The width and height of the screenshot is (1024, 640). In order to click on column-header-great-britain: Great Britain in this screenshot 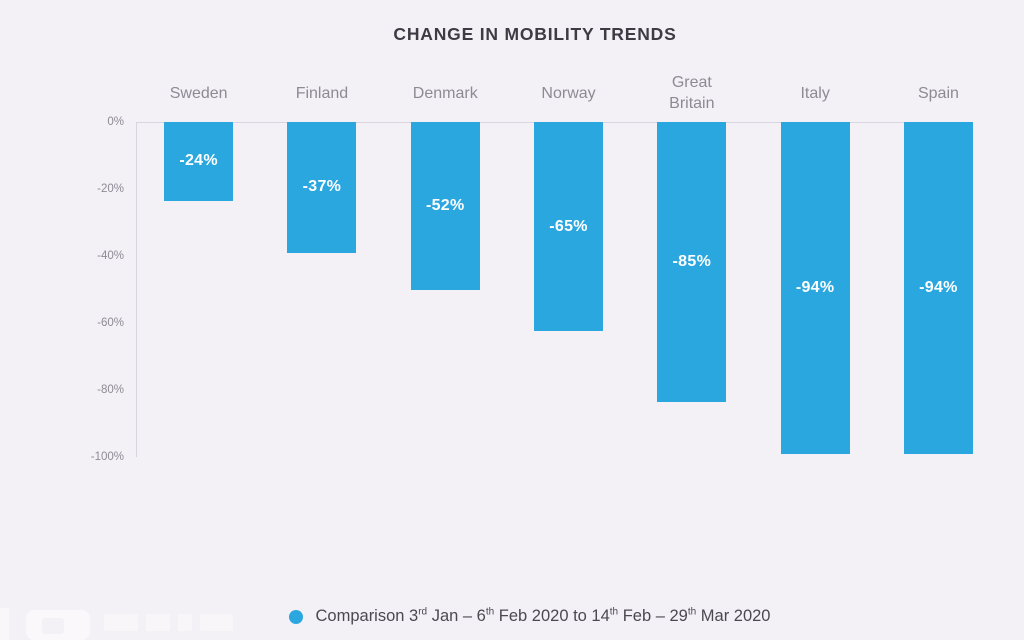, I will do `click(691, 94)`.